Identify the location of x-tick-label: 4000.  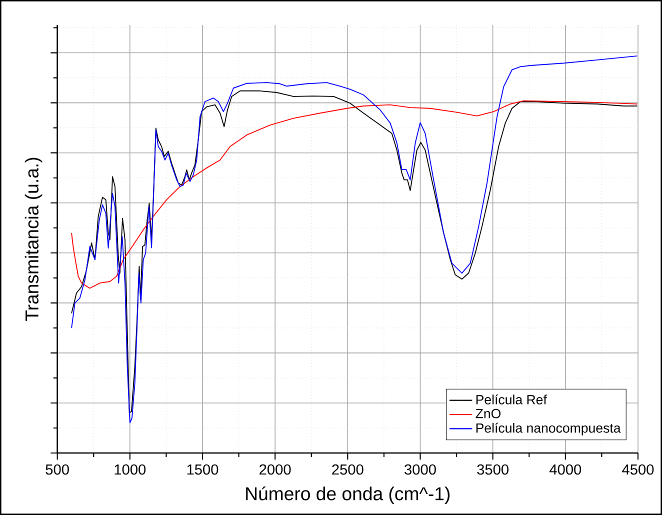
(565, 469).